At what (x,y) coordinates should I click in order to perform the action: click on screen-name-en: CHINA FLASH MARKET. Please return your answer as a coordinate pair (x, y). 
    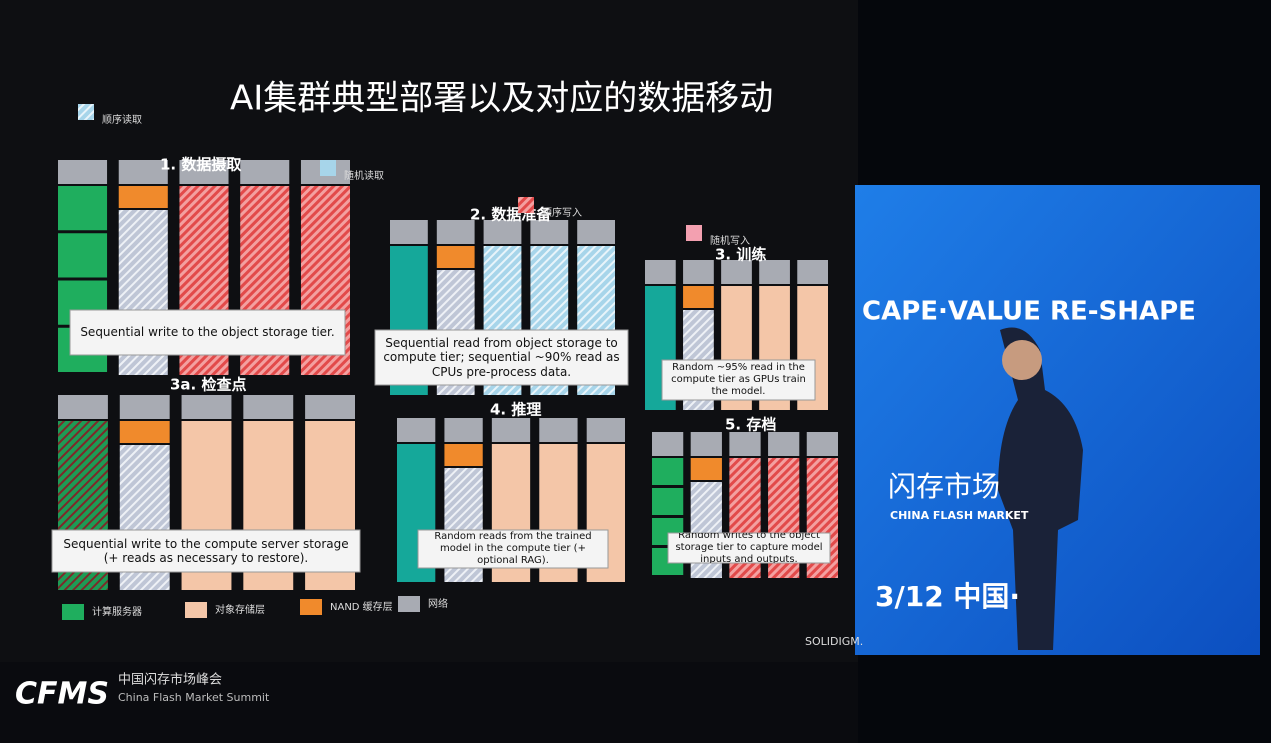
    Looking at the image, I should click on (959, 515).